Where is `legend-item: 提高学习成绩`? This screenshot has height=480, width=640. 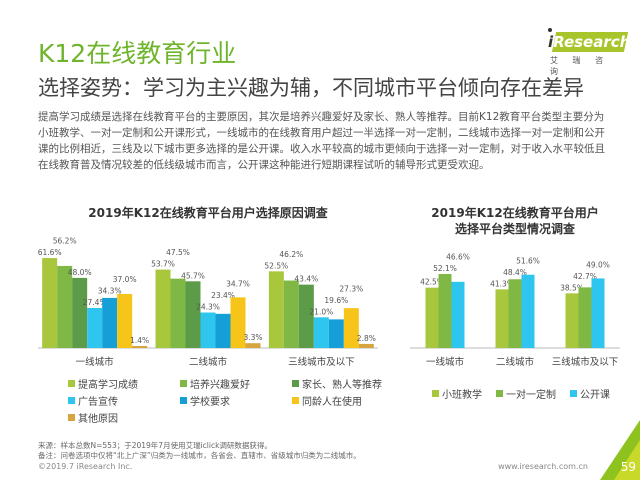 legend-item: 提高学习成绩 is located at coordinates (124, 383).